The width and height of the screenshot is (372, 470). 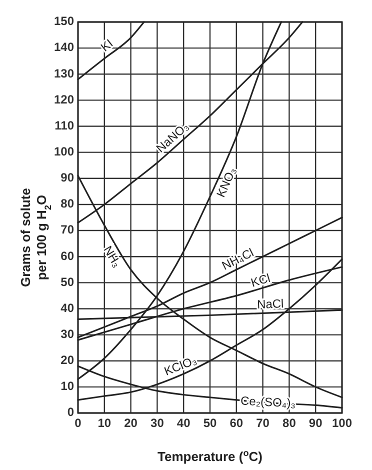 What do you see at coordinates (342, 423) in the screenshot?
I see `x-tick-label: 100` at bounding box center [342, 423].